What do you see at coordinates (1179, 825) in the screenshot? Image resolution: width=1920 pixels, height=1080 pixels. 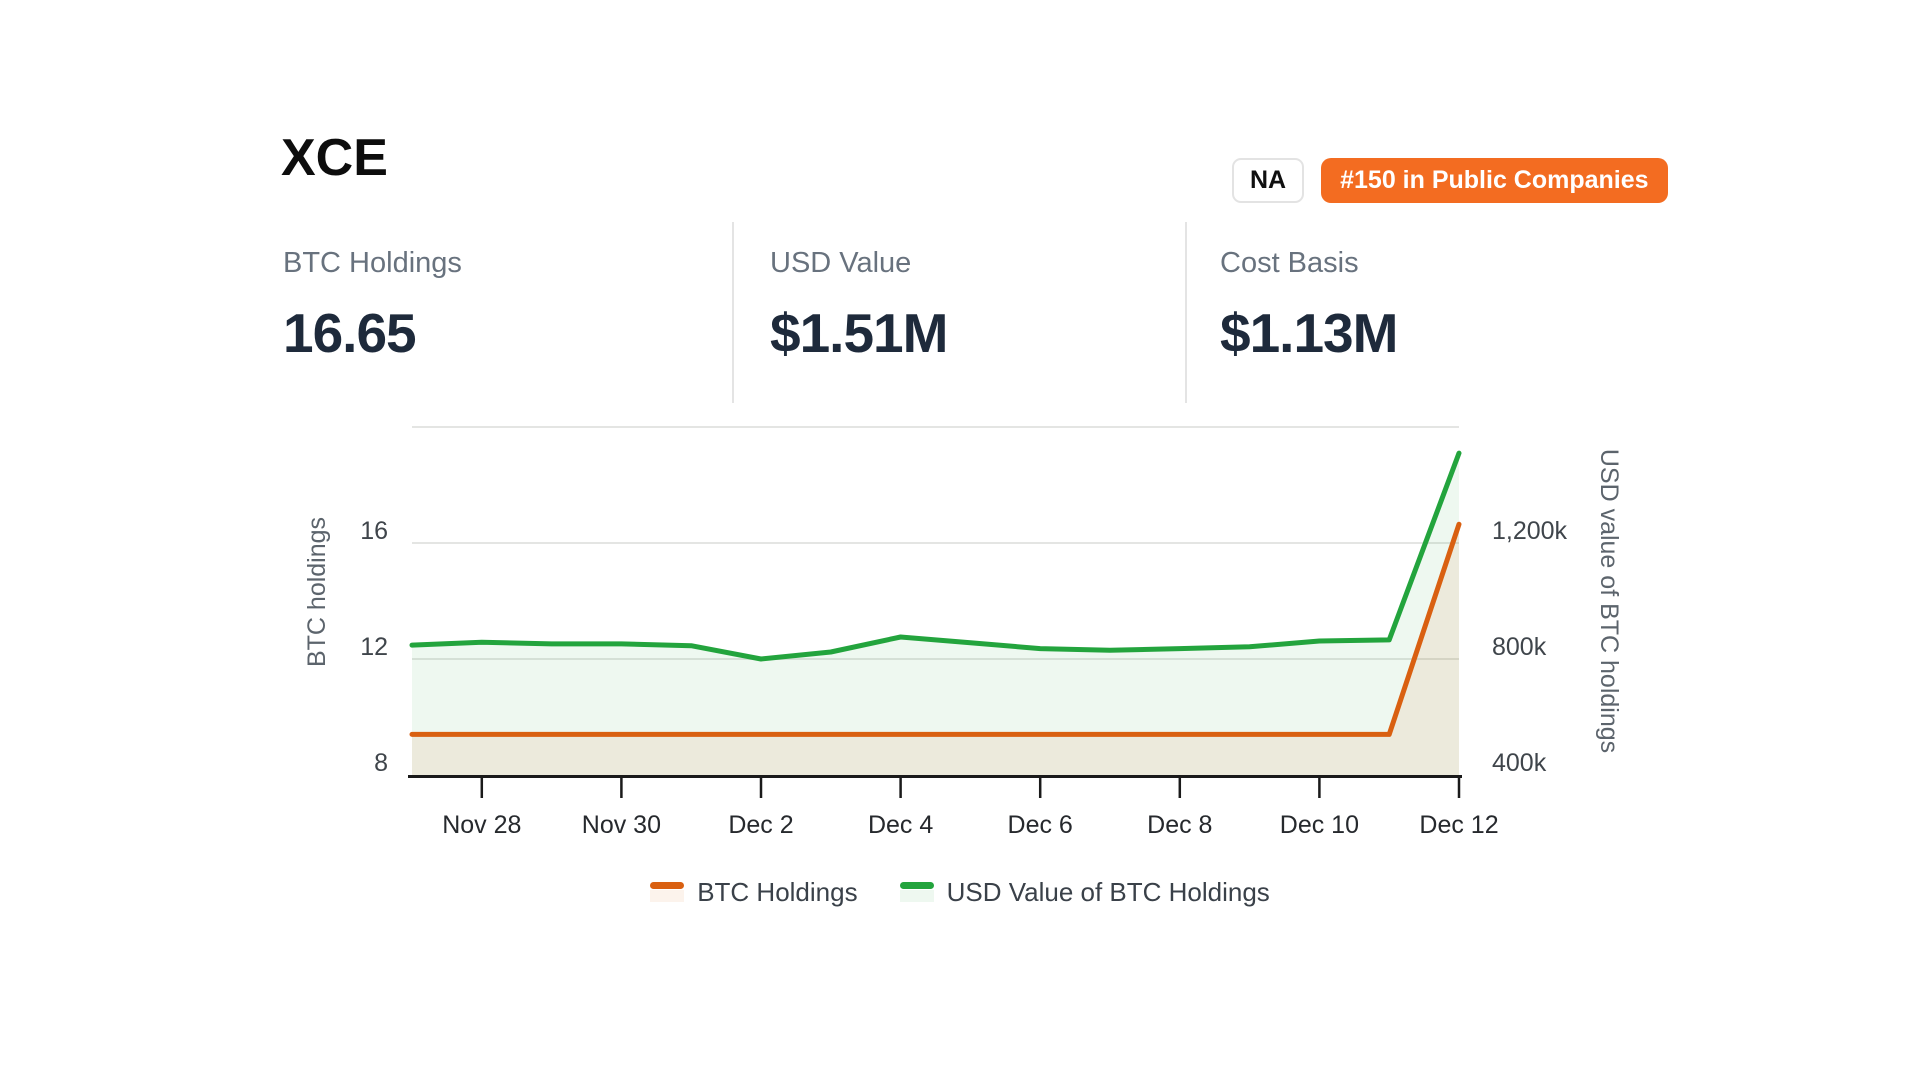 I see `x-tick-label: Dec 8` at bounding box center [1179, 825].